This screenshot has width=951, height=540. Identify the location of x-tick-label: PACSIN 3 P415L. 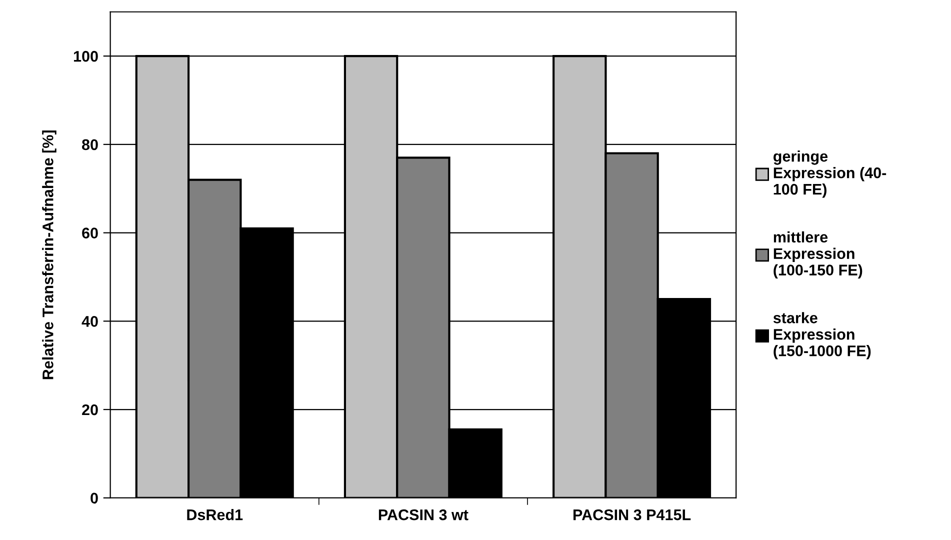
(632, 514).